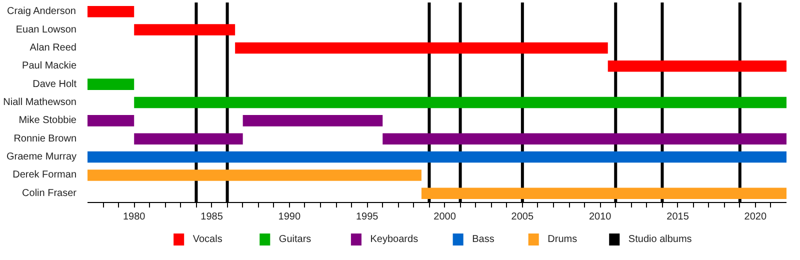  What do you see at coordinates (47, 120) in the screenshot?
I see `y-tick-label: Mike Stobbie` at bounding box center [47, 120].